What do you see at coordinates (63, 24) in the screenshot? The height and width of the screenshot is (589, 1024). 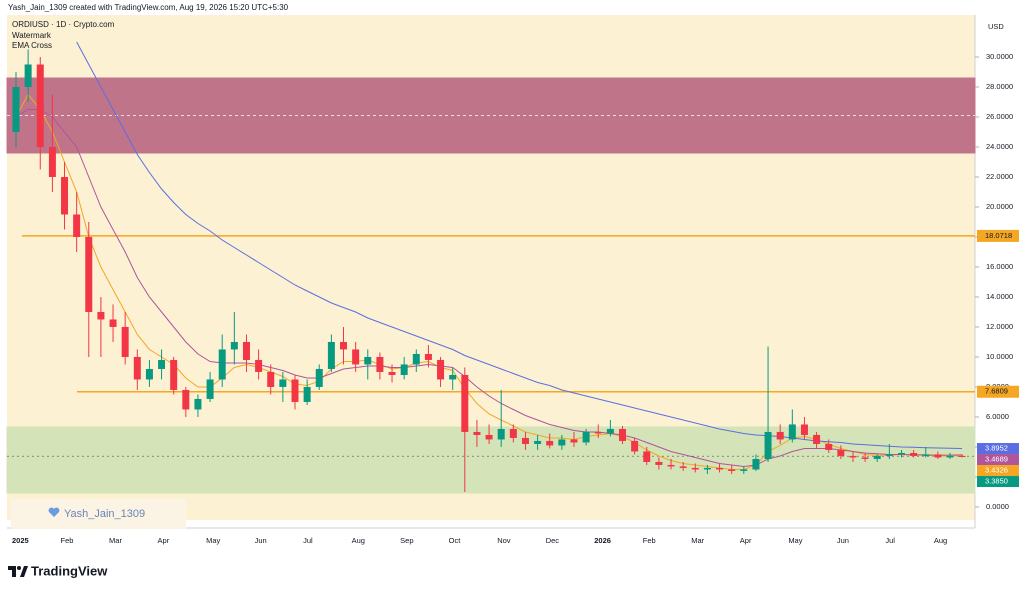 I see `symbol: ORDIUSD · 1D · Crypto.com` at bounding box center [63, 24].